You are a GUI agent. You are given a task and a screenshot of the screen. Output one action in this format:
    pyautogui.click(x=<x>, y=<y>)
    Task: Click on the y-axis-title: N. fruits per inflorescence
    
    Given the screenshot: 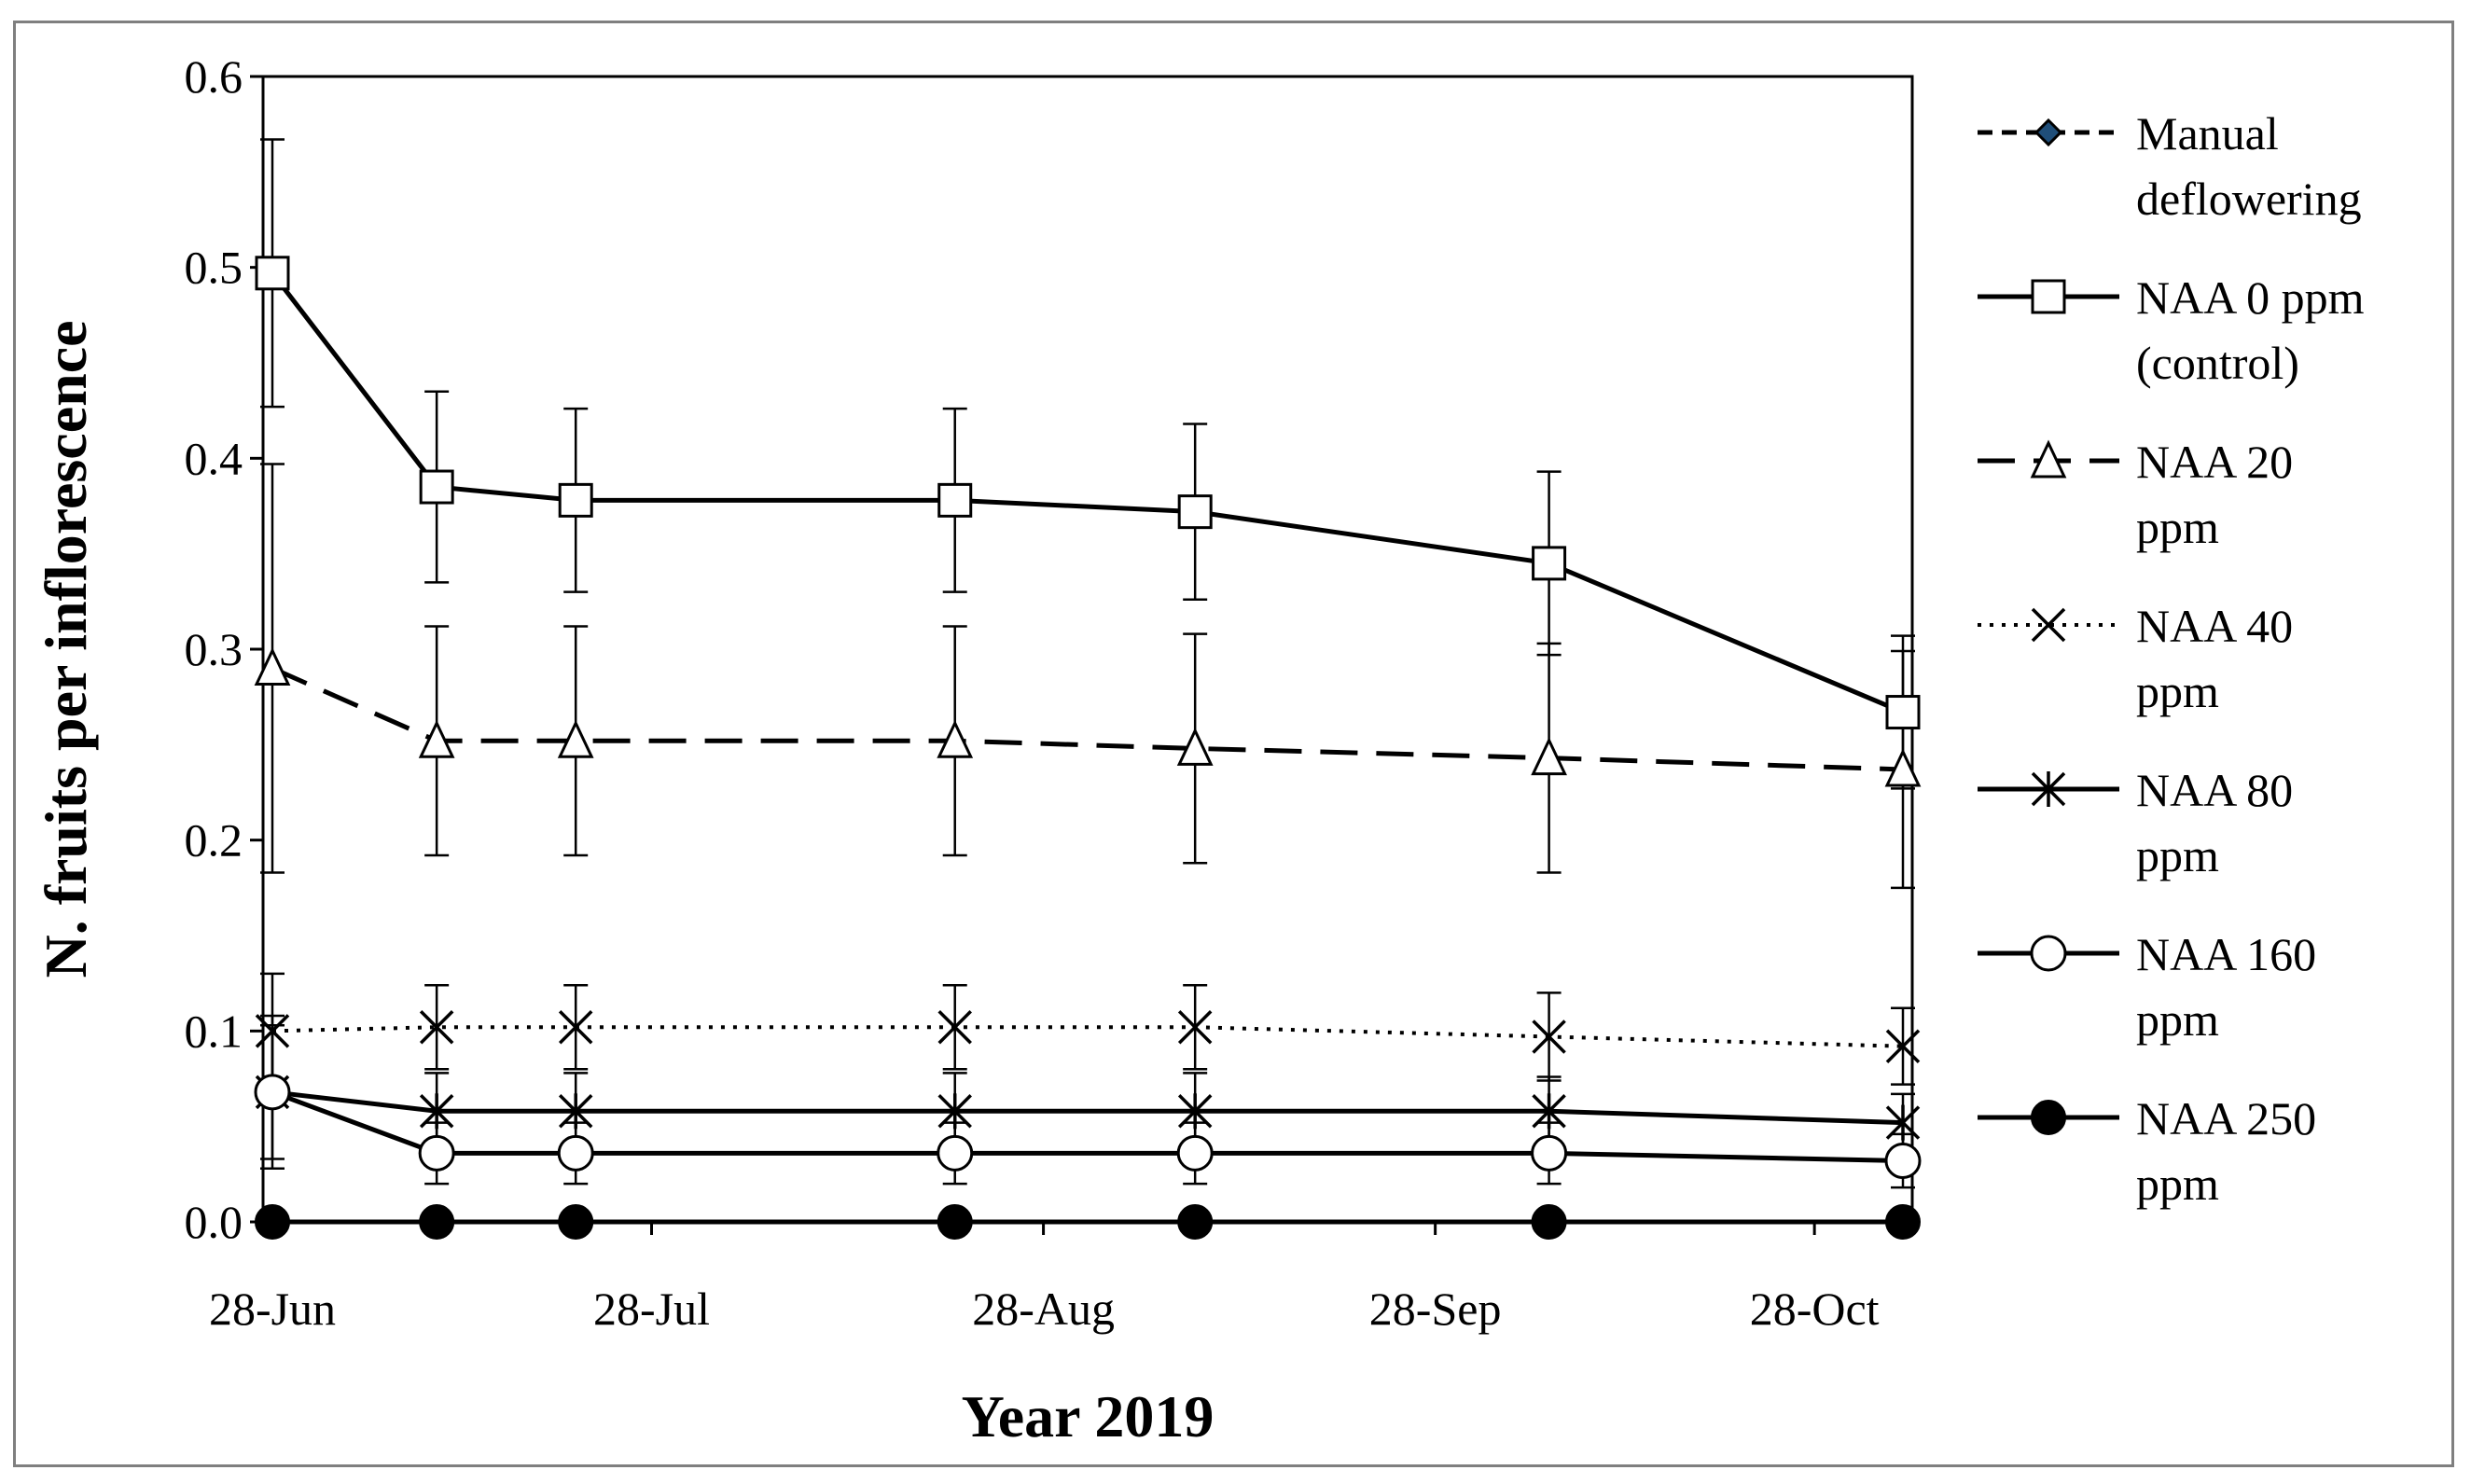 What is the action you would take?
    pyautogui.click(x=66, y=649)
    